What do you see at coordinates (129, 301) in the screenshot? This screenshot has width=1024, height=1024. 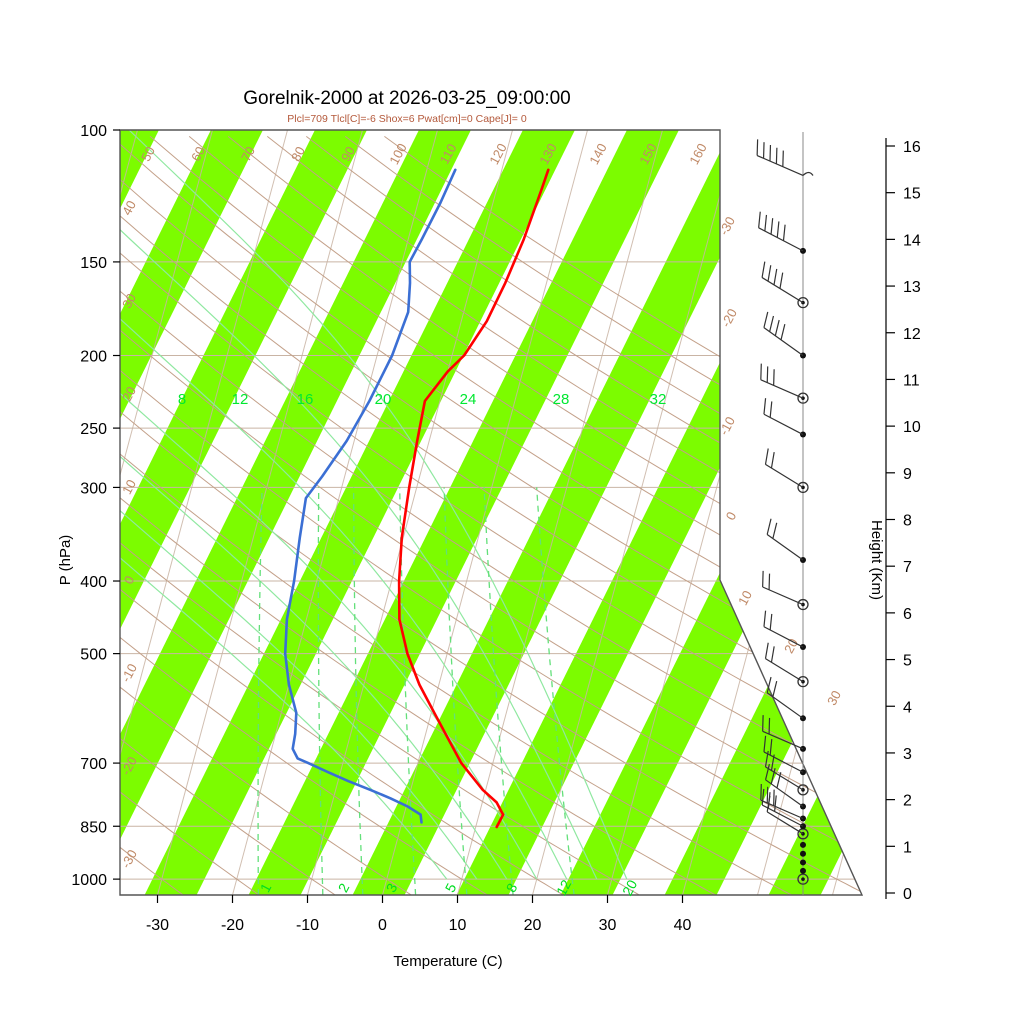 I see `dry-adiabat-label-left-30: 30` at bounding box center [129, 301].